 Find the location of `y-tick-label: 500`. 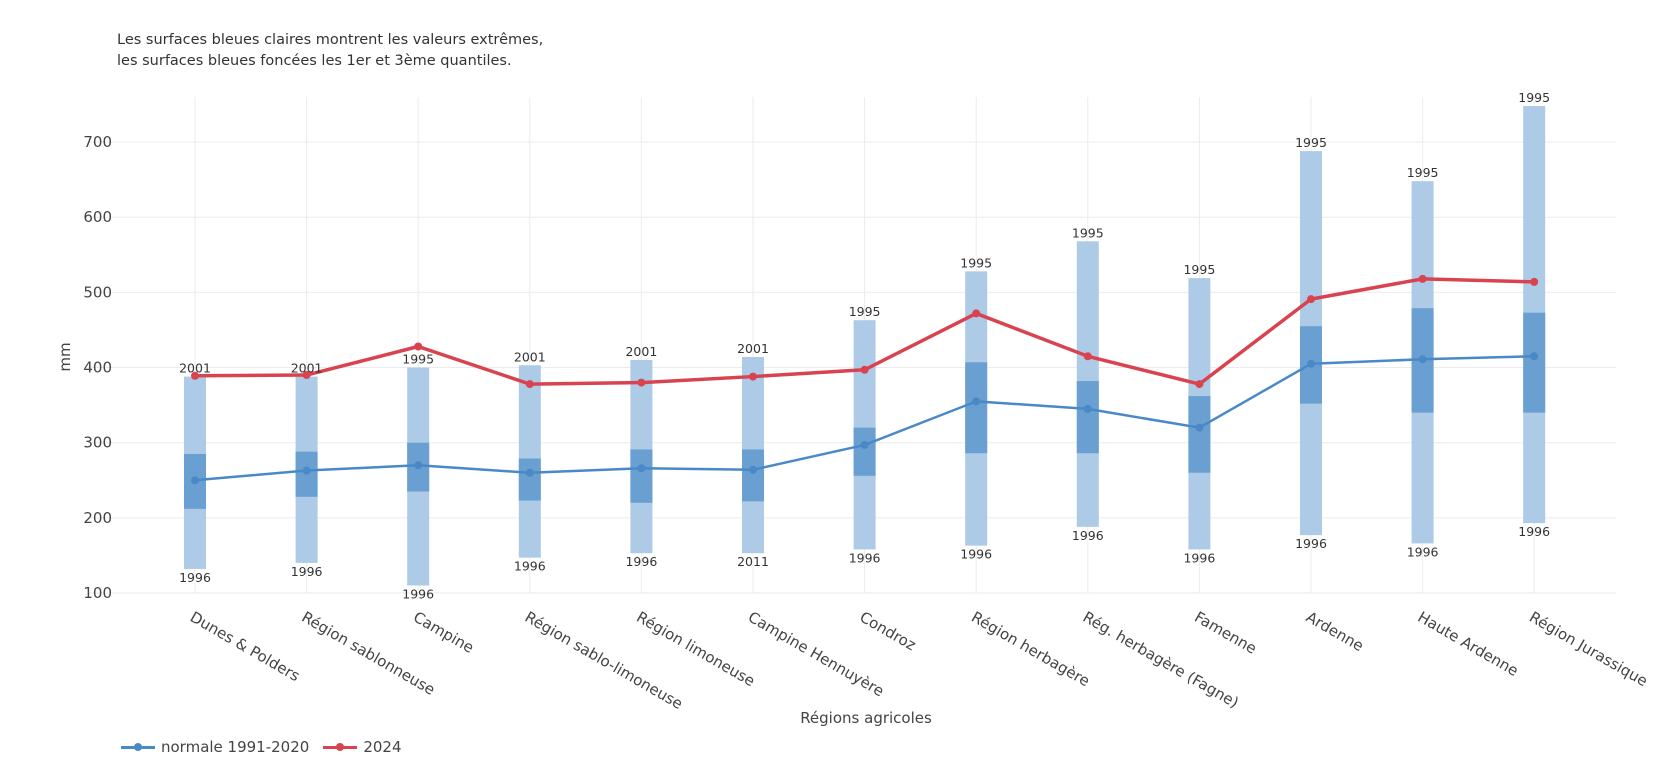

y-tick-label: 500 is located at coordinates (97, 292).